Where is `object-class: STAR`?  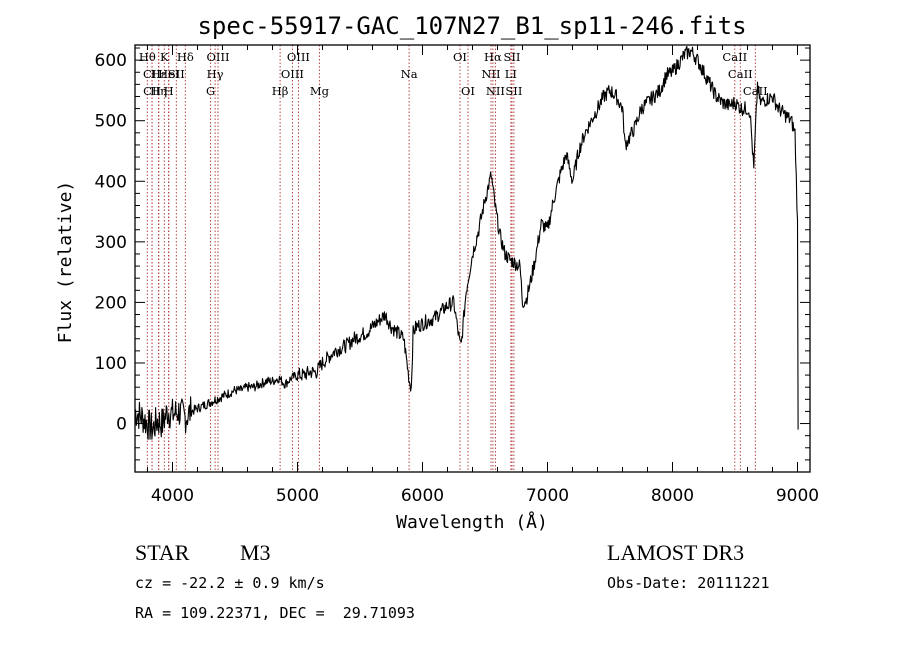
object-class: STAR is located at coordinates (162, 552).